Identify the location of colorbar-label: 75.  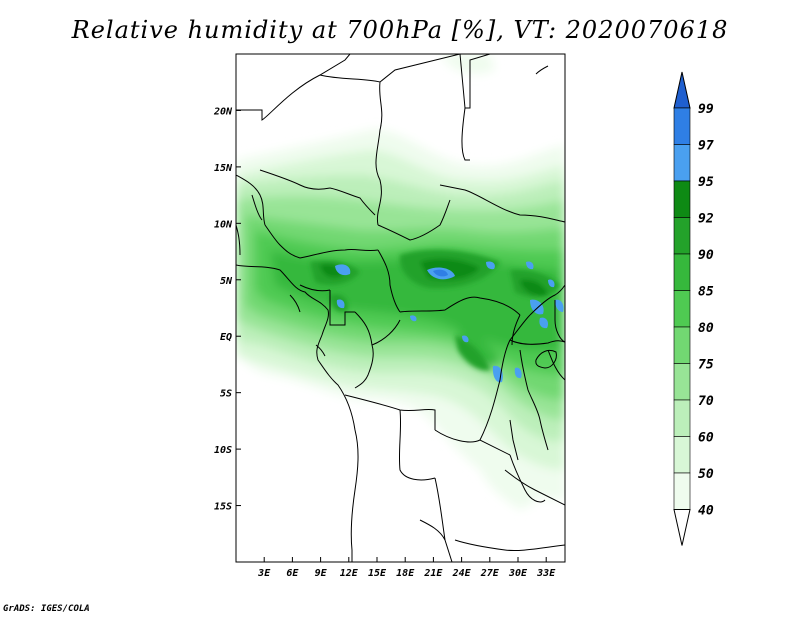
(706, 365).